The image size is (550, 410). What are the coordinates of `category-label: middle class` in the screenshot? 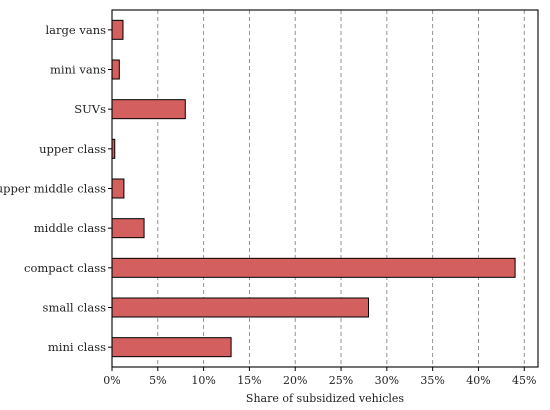 It's located at (70, 228).